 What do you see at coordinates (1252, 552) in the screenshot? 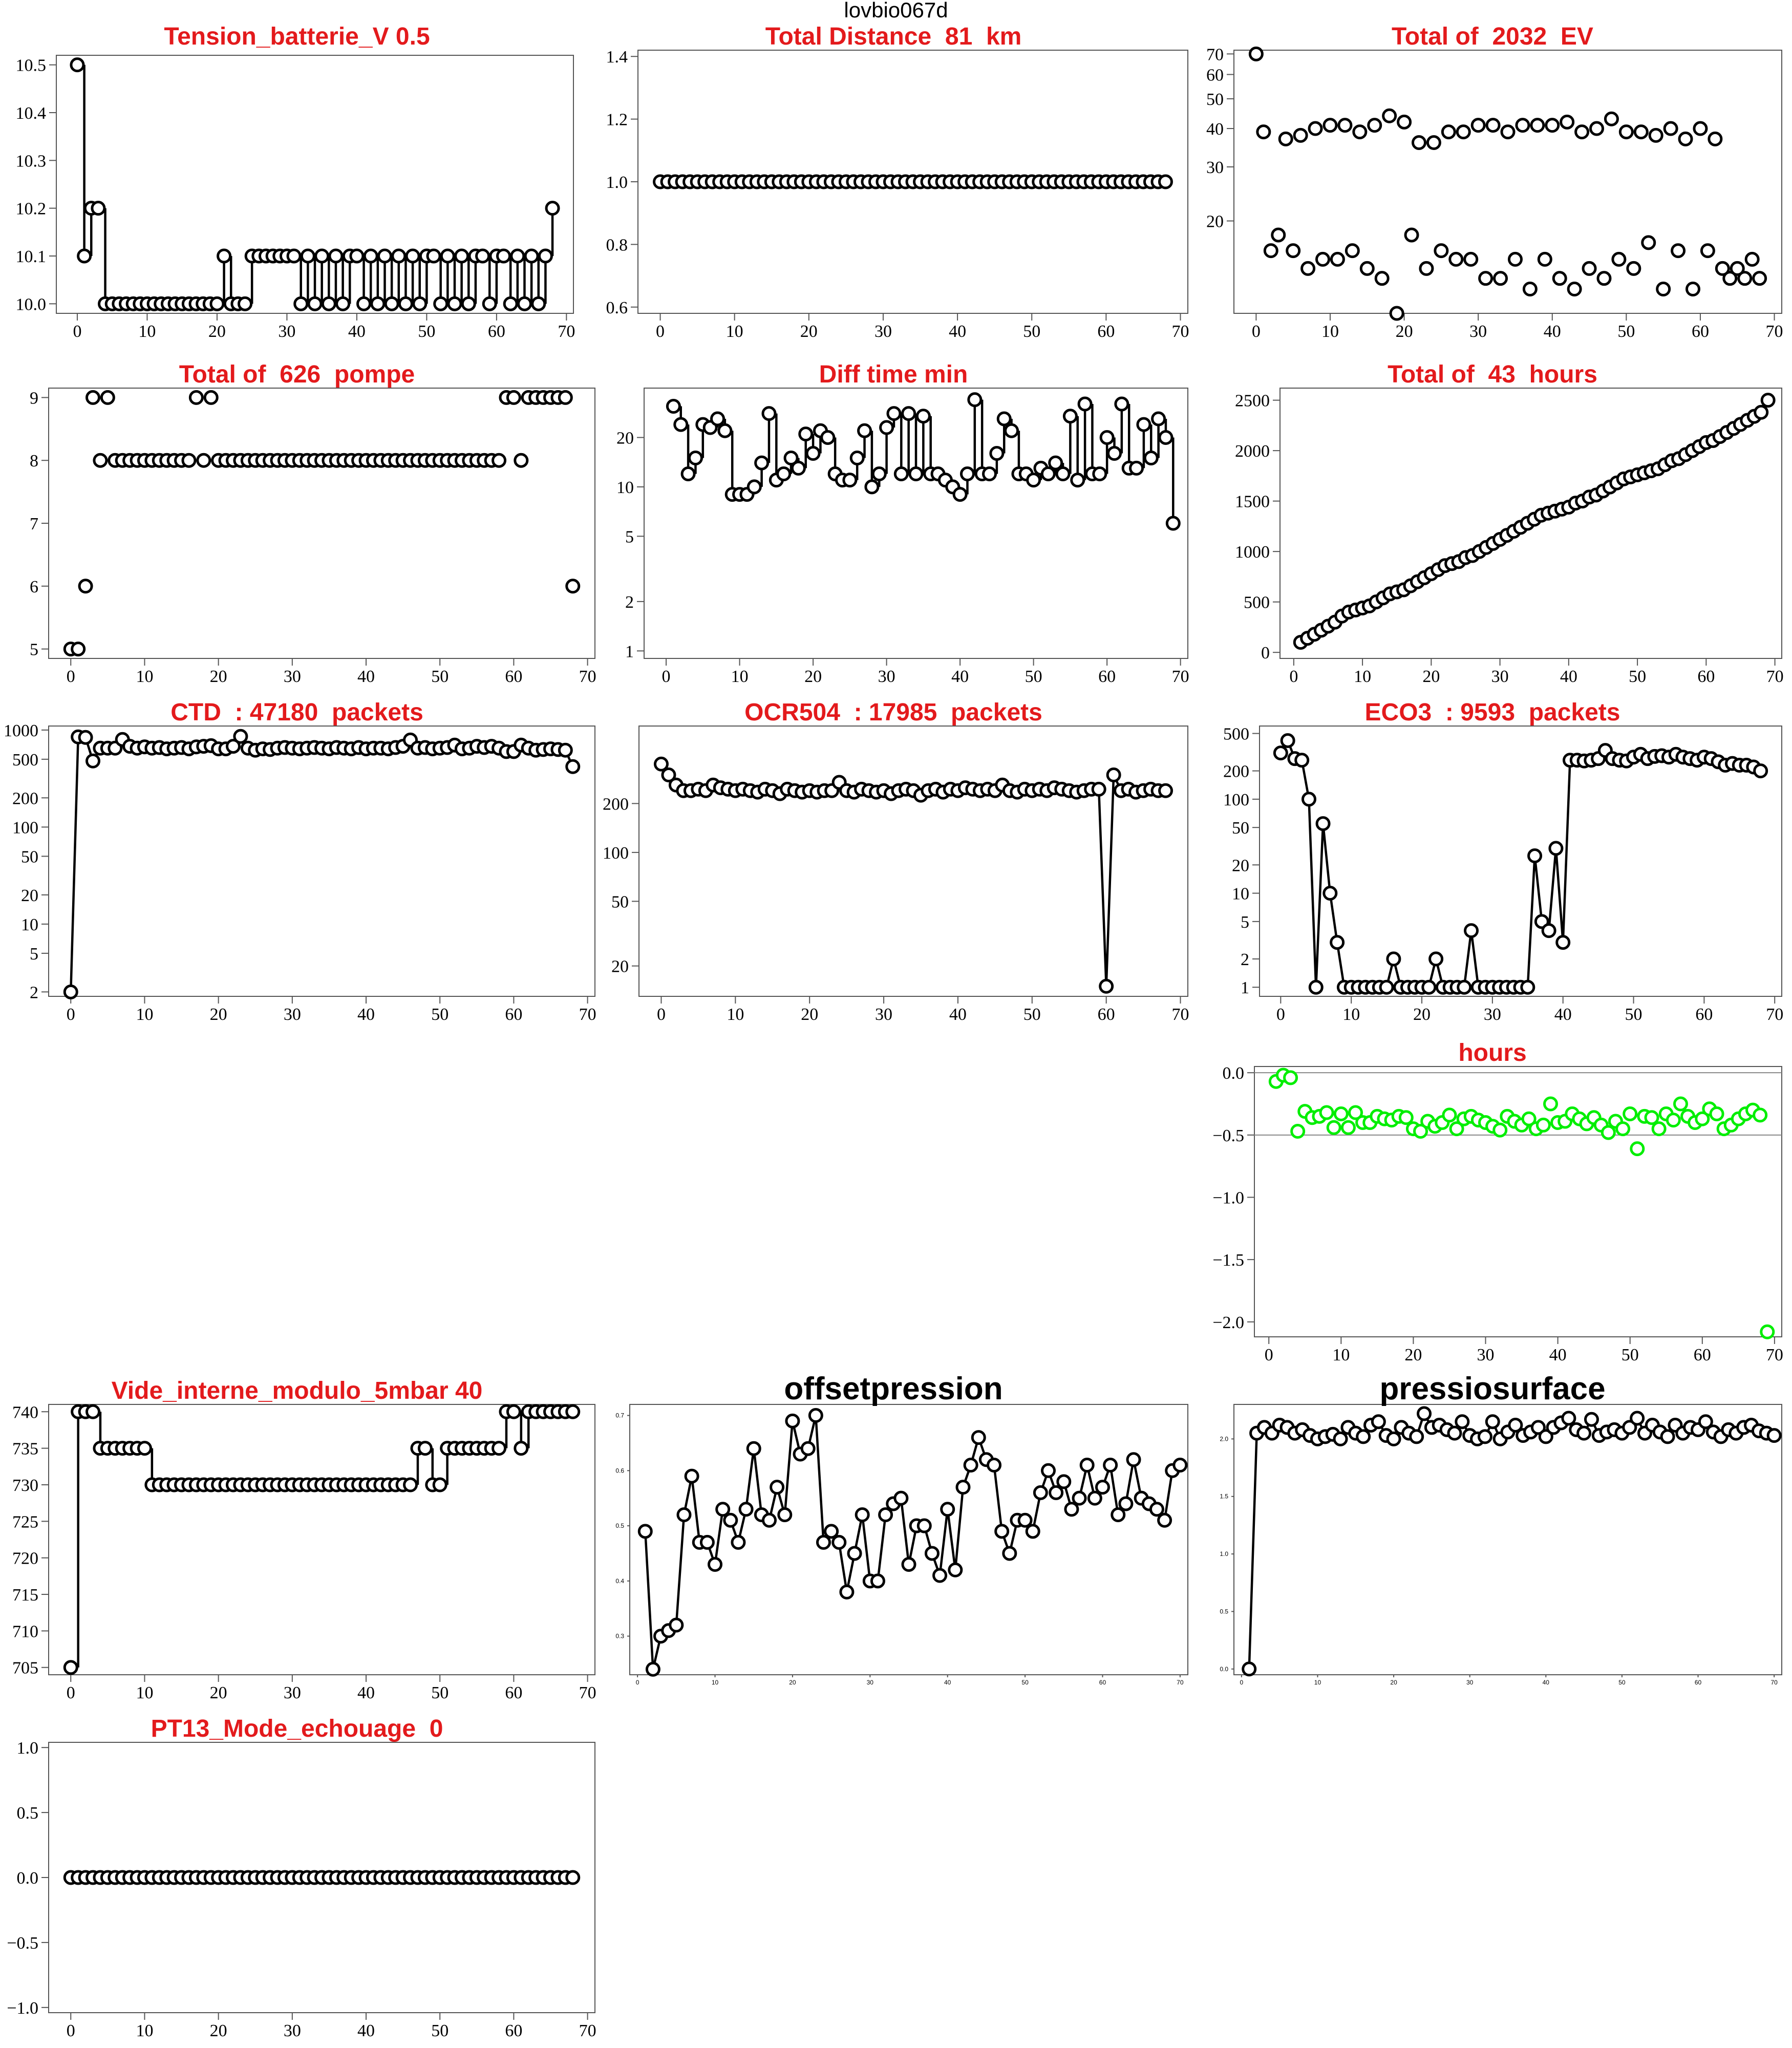
I see `y-tick-label: 1000` at bounding box center [1252, 552].